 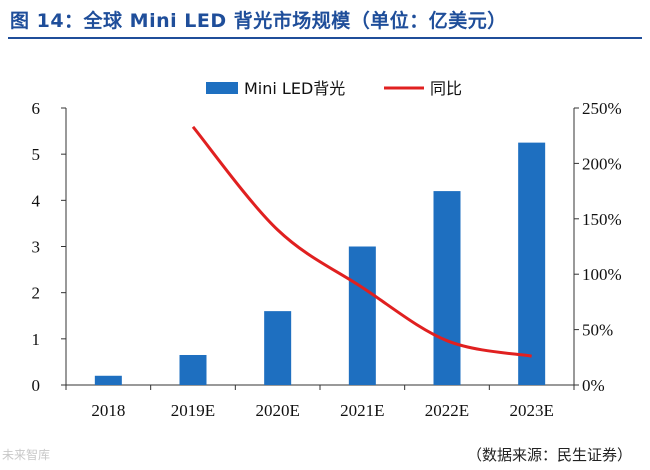 I want to click on legend-label-bar: Mini LED背光, so click(x=294, y=88).